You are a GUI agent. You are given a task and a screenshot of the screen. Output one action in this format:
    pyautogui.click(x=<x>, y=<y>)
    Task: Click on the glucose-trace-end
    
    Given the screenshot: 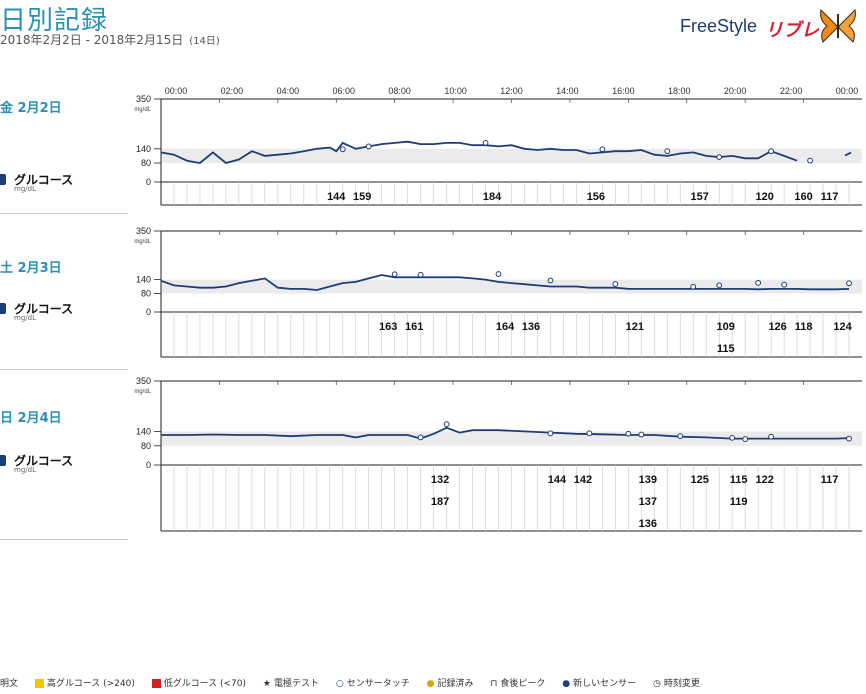 What is the action you would take?
    pyautogui.click(x=848, y=154)
    